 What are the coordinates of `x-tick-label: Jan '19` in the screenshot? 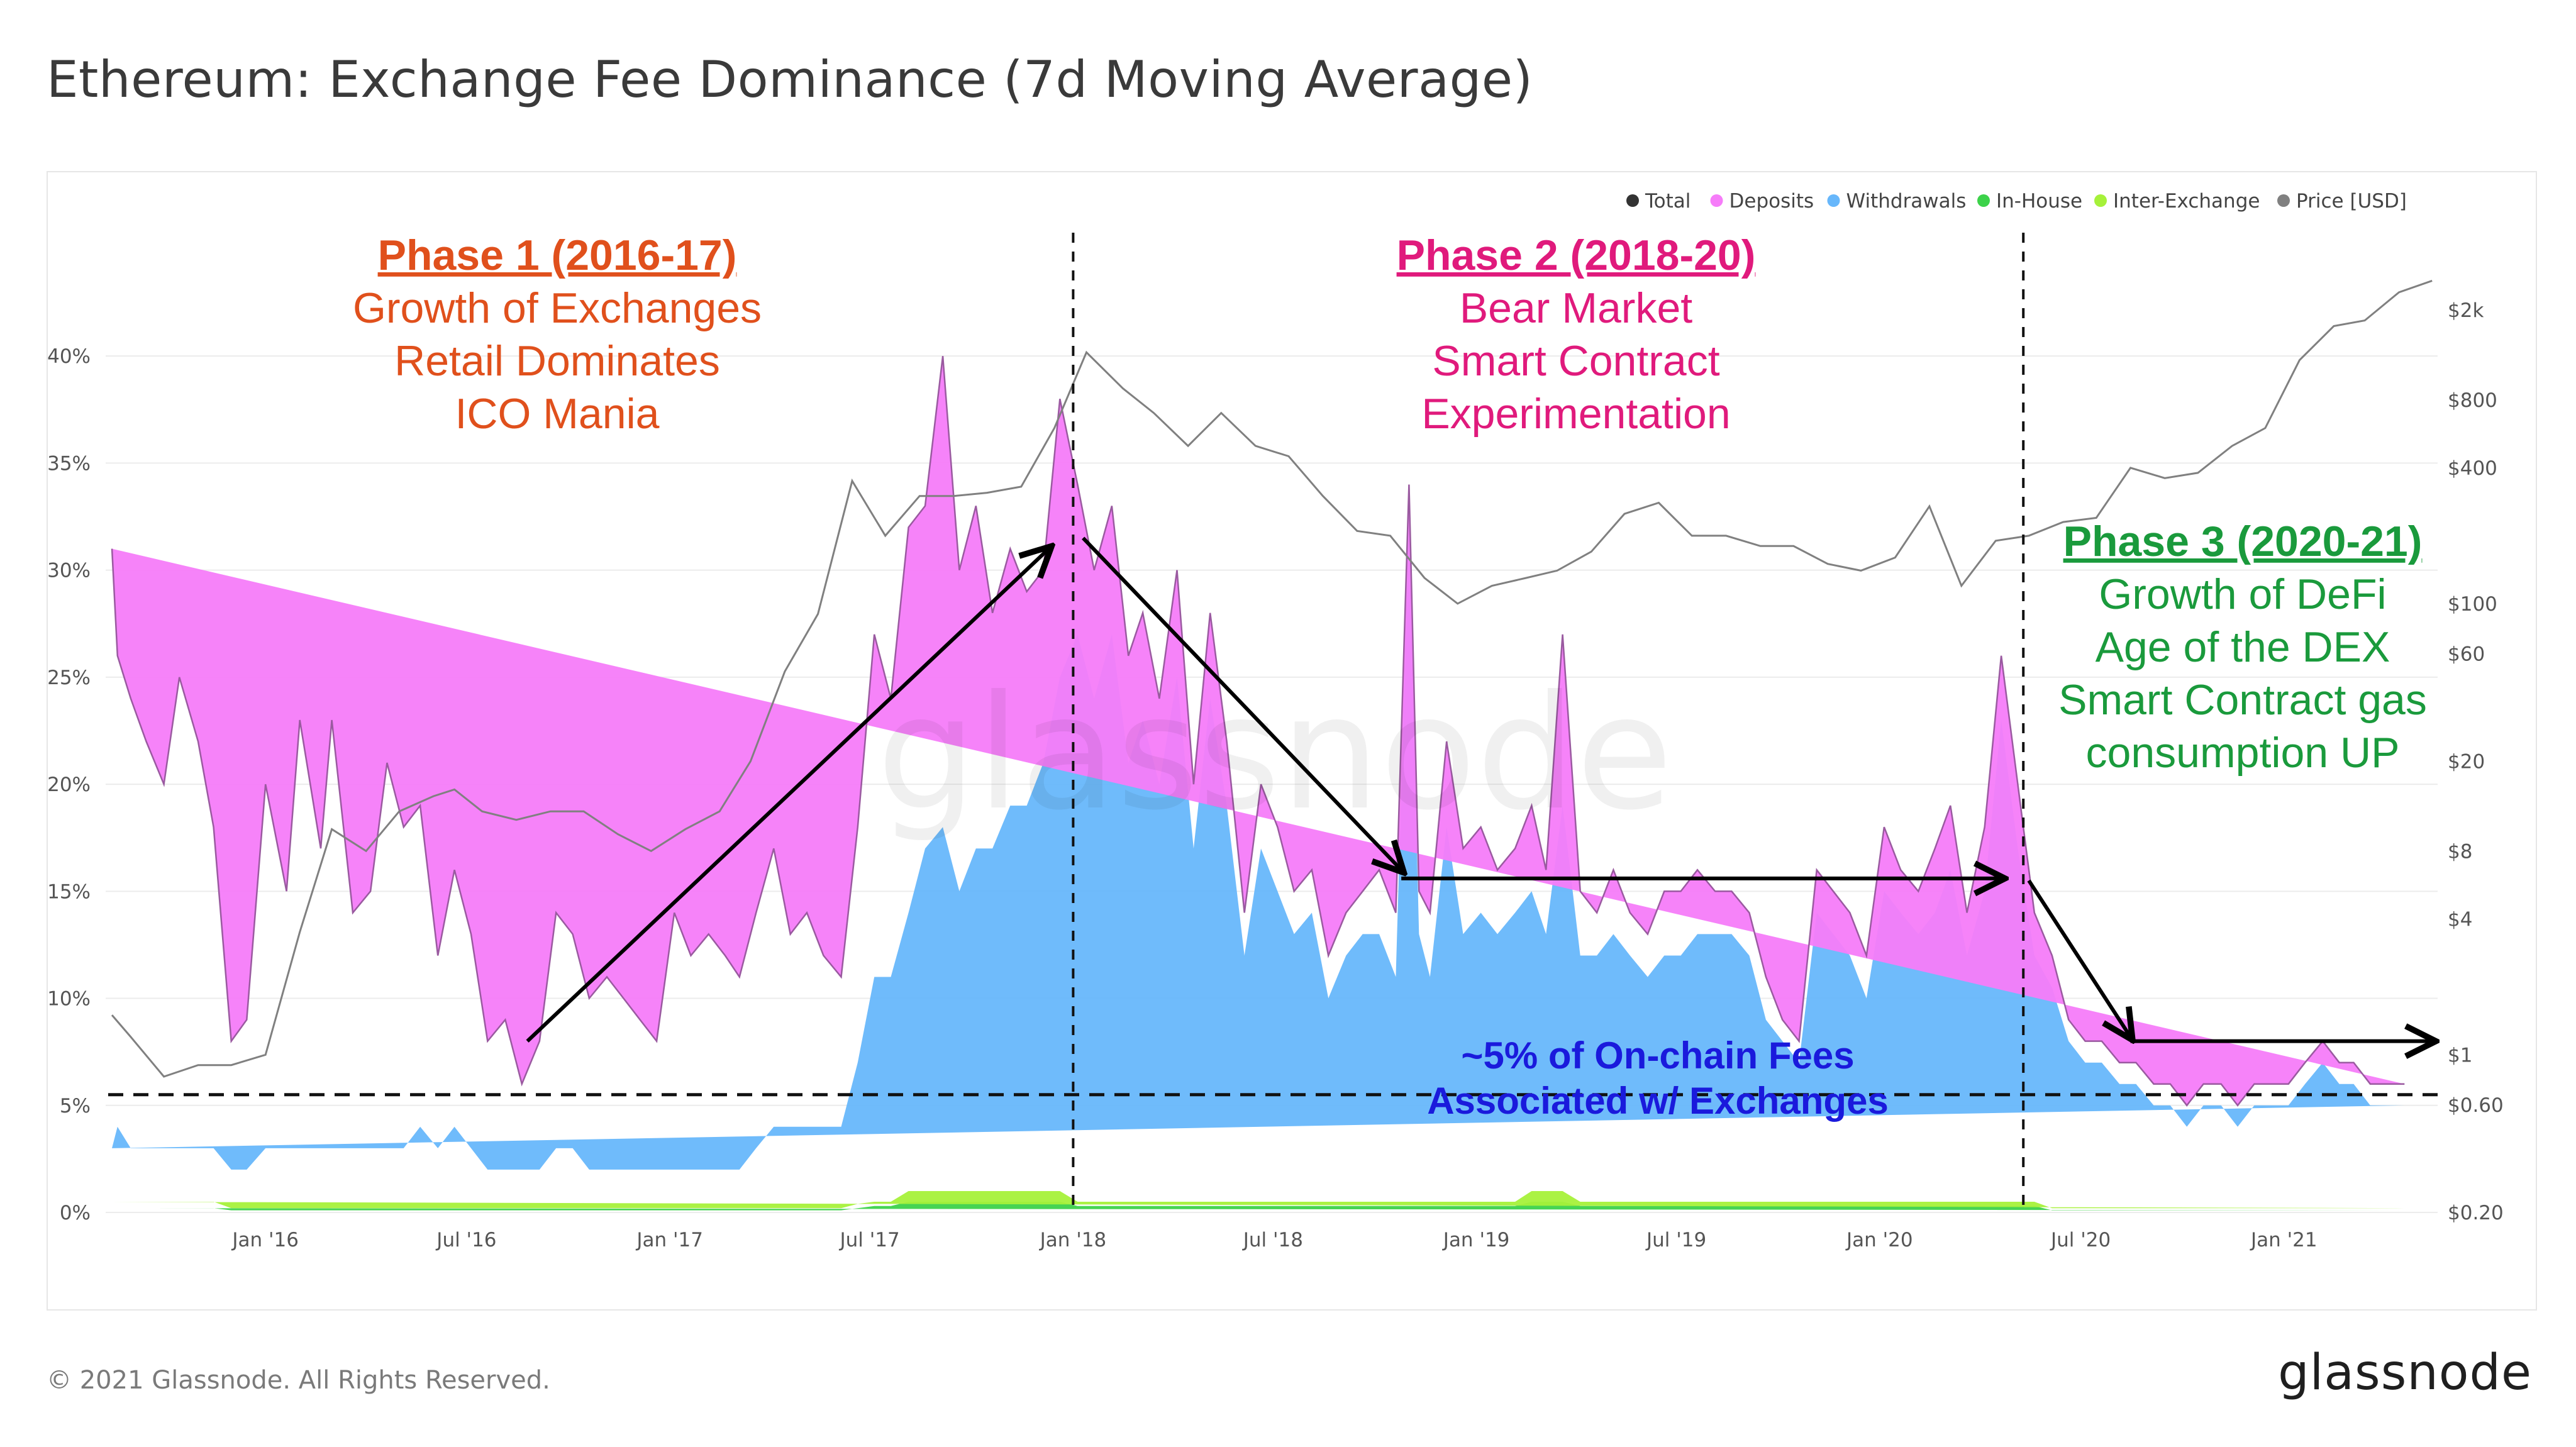 It's located at (1476, 1240).